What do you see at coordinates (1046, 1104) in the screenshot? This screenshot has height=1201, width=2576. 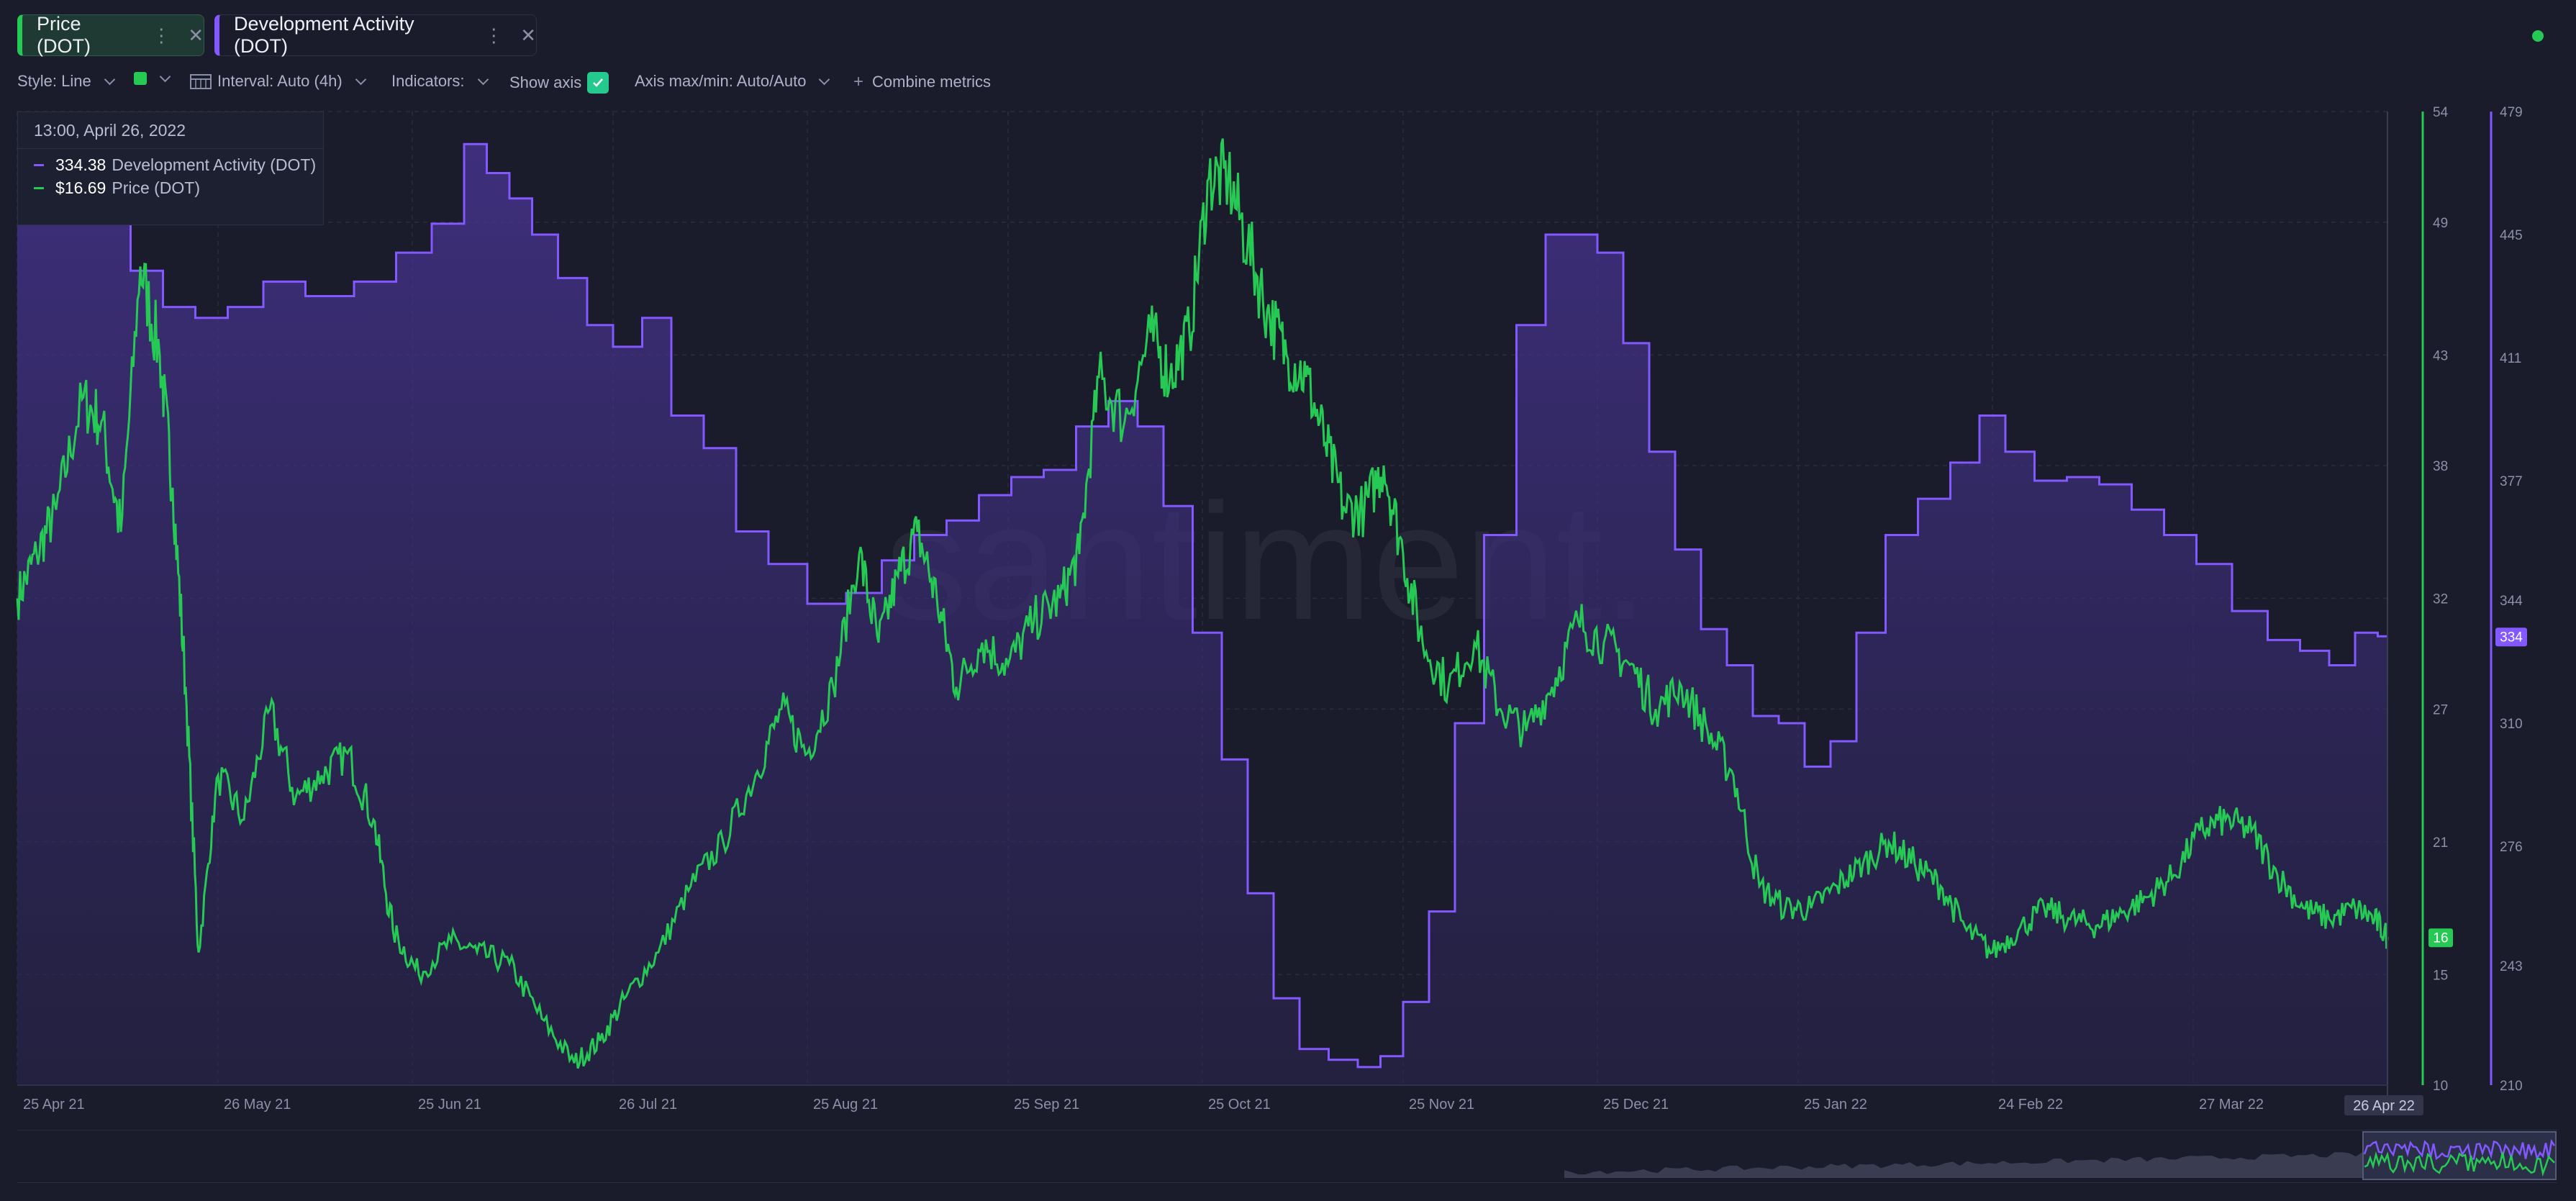 I see `x-tick-label: 25 Sep 21` at bounding box center [1046, 1104].